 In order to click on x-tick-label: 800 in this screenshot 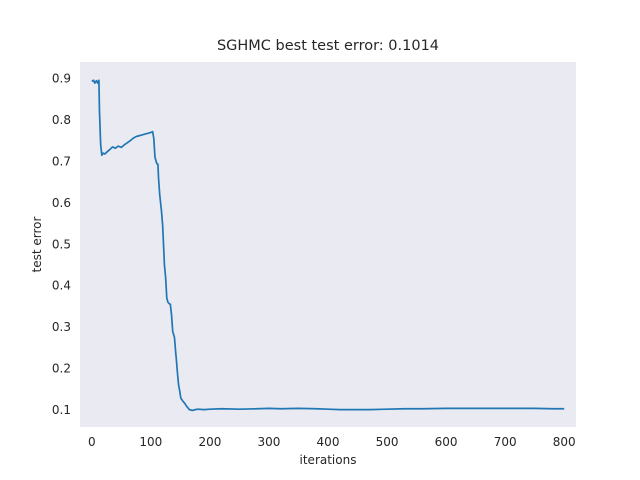, I will do `click(564, 442)`.